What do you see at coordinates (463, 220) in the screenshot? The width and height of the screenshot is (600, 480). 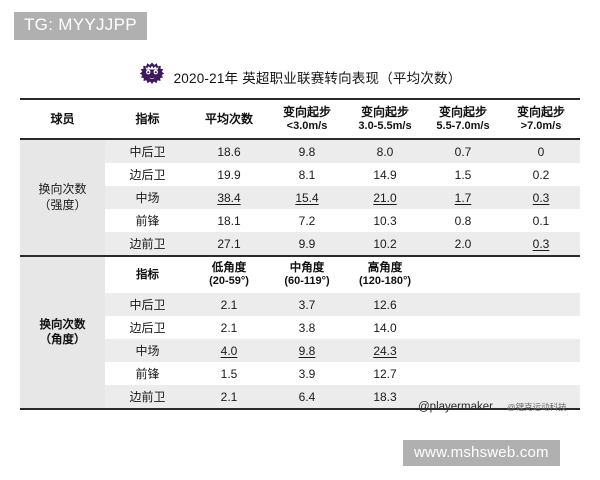 I see `cell-value: 0.8` at bounding box center [463, 220].